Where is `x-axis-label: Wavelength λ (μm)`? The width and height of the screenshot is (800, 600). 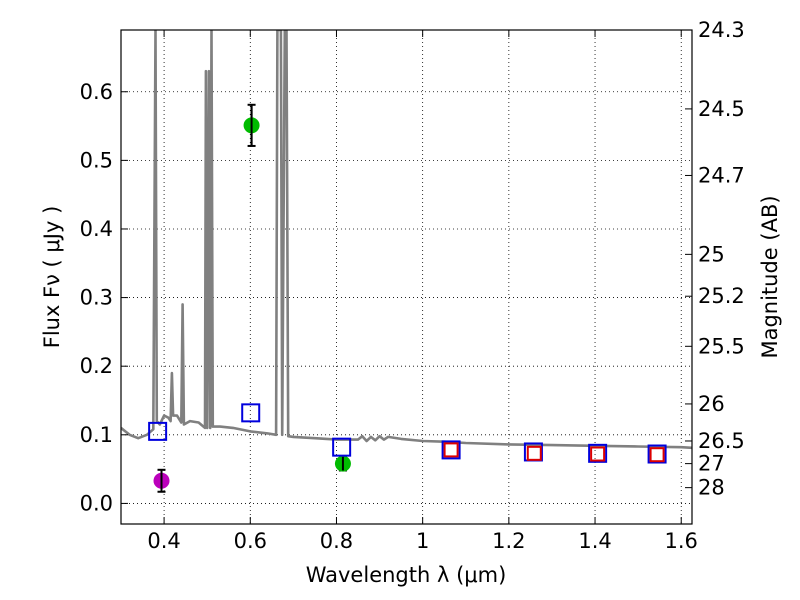
x-axis-label: Wavelength λ (μm) is located at coordinates (406, 575).